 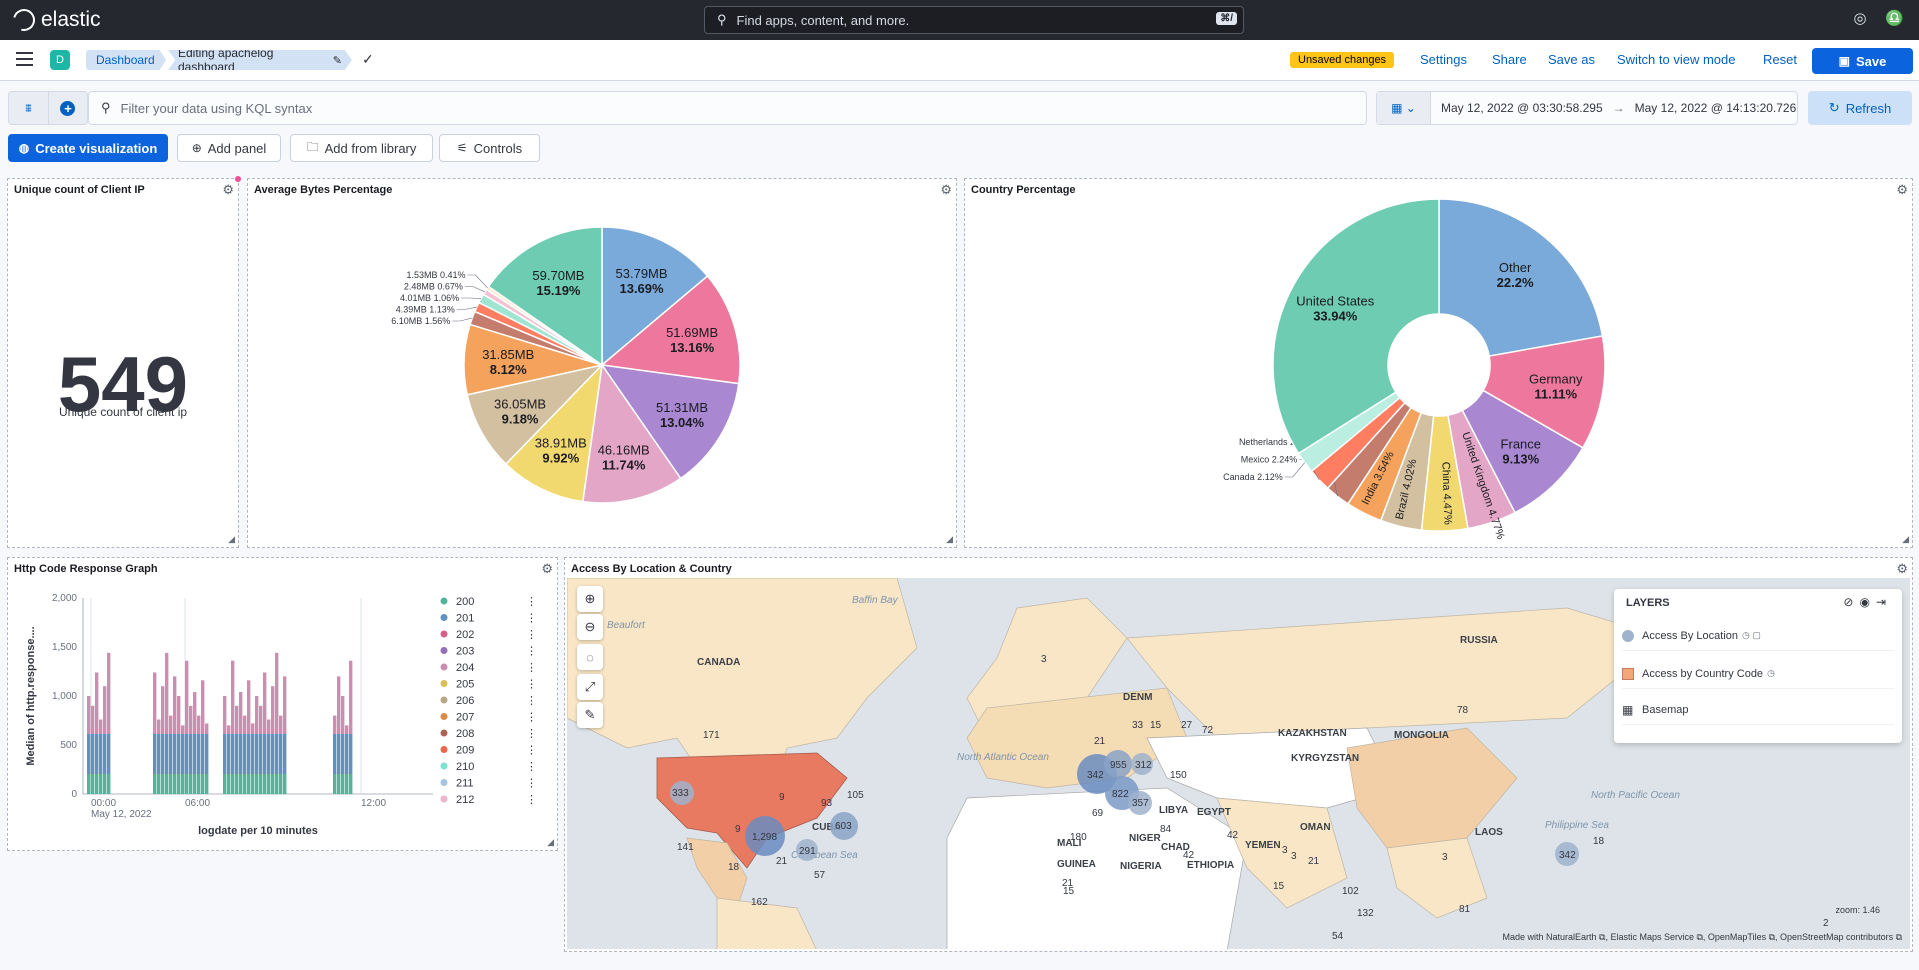 I want to click on legend-item: 207, so click(x=465, y=718).